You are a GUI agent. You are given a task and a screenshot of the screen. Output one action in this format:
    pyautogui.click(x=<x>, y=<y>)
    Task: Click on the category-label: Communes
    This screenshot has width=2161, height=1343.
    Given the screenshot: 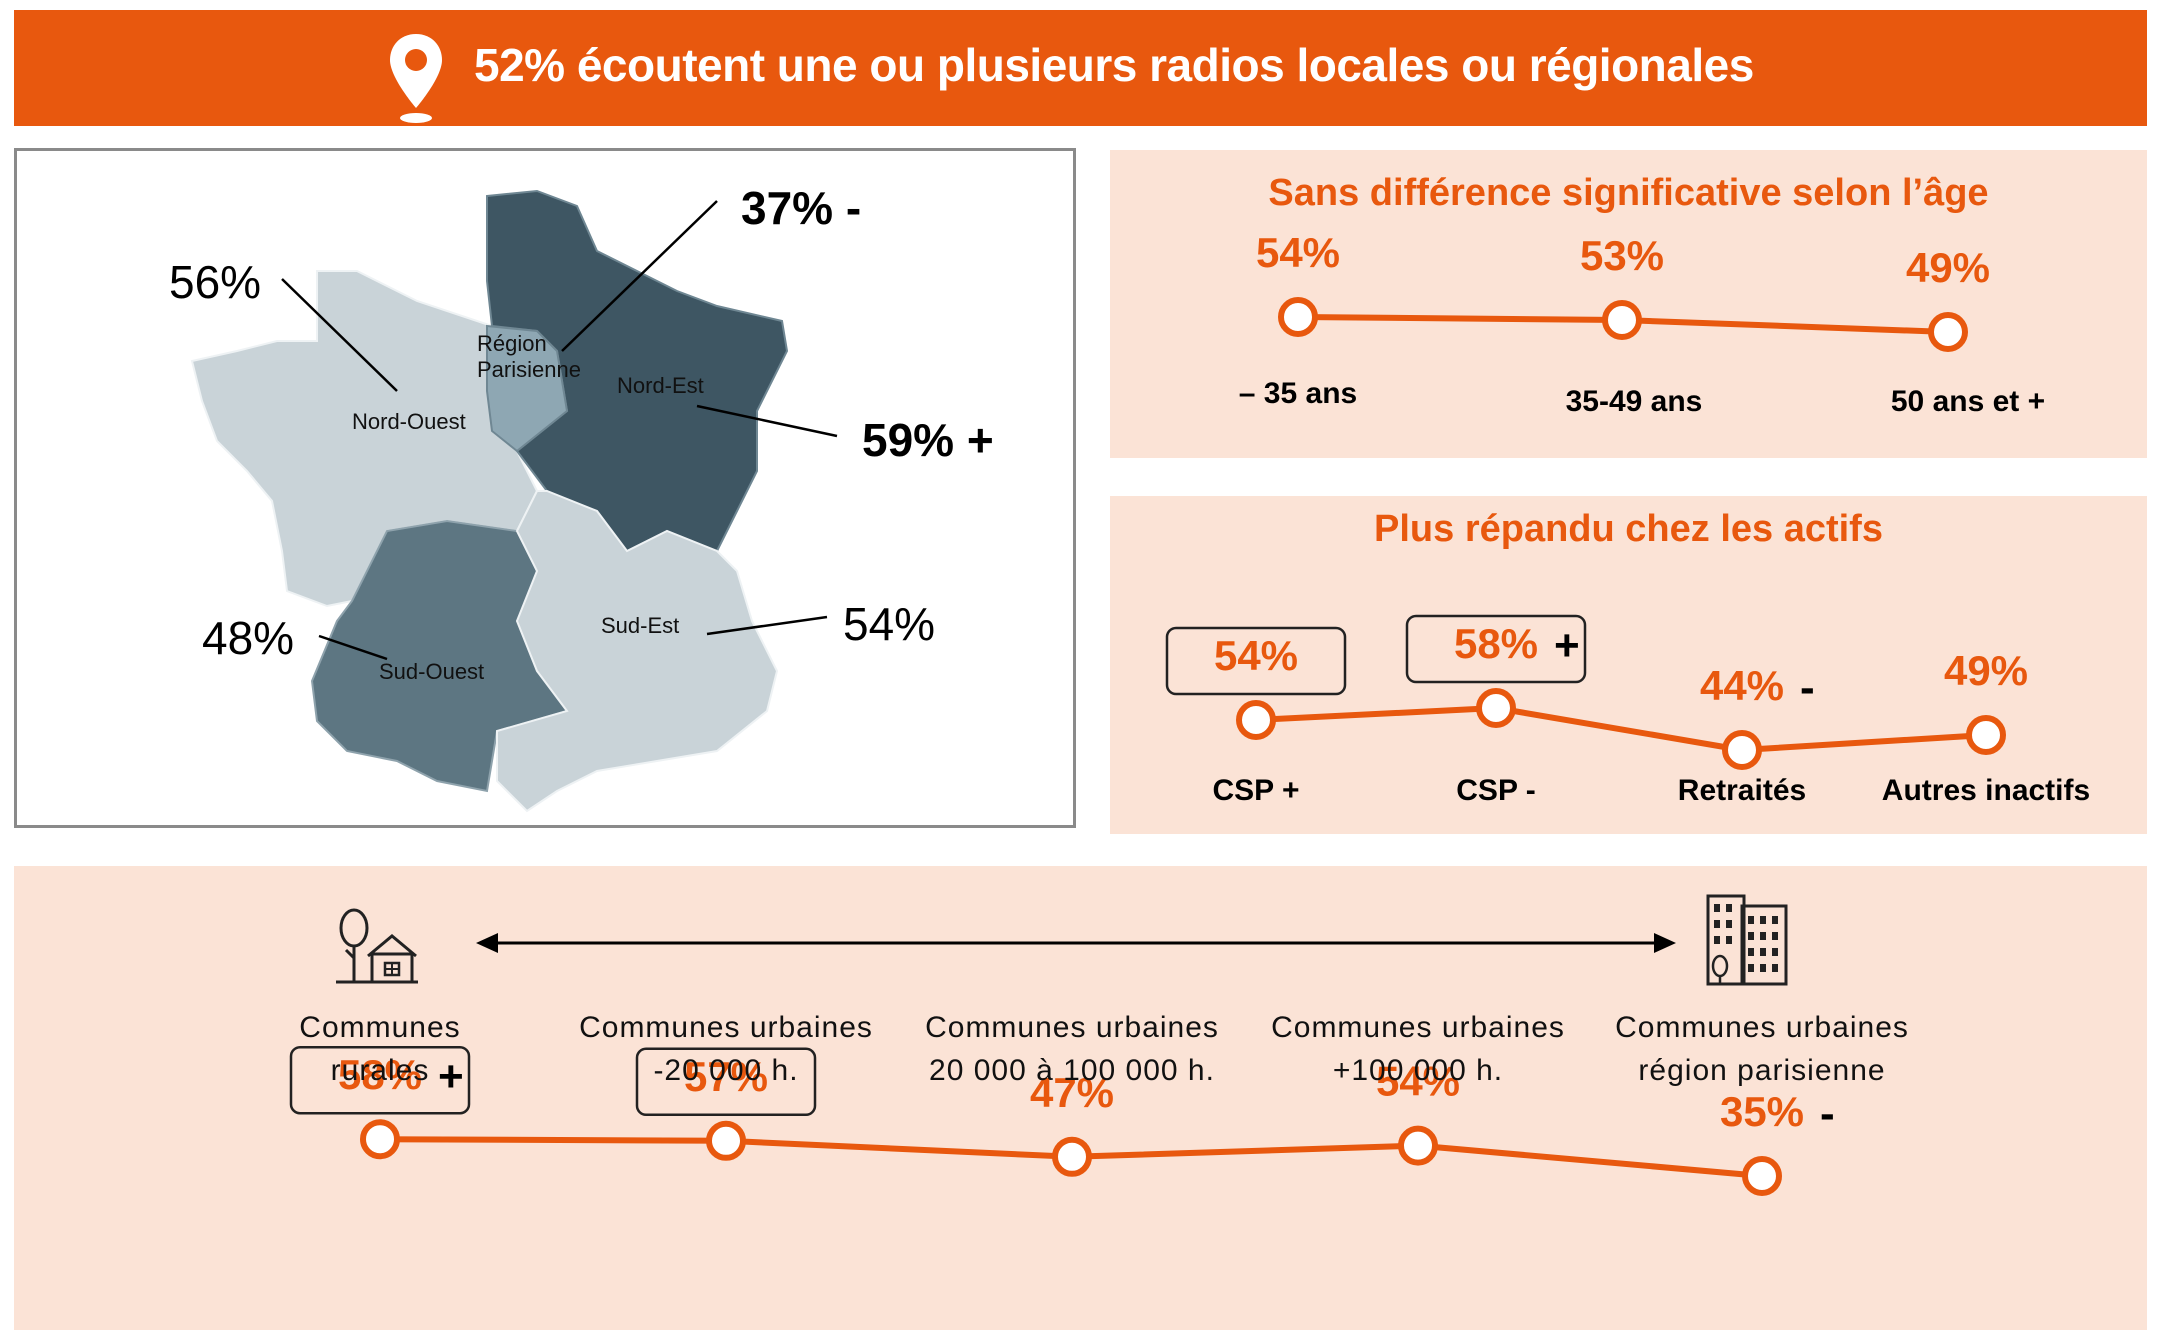 What is the action you would take?
    pyautogui.click(x=379, y=1027)
    